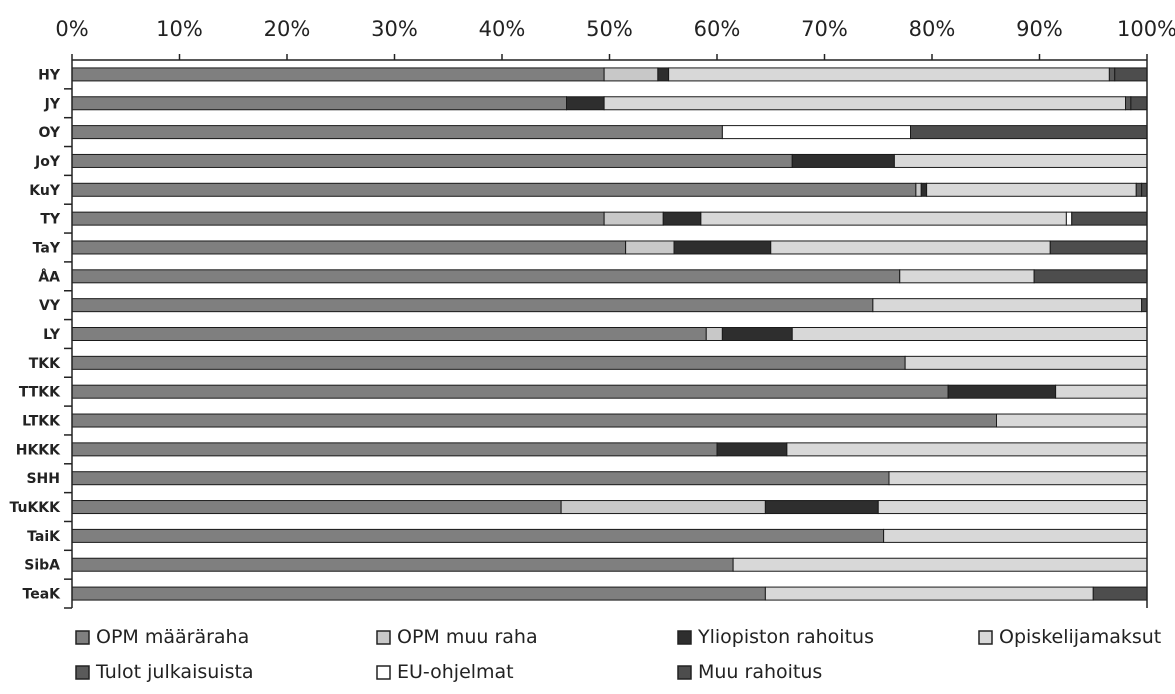 This screenshot has height=694, width=1175. I want to click on legend-item-yliopiston-rahoitus: Yliopiston rahoitus, so click(775, 637).